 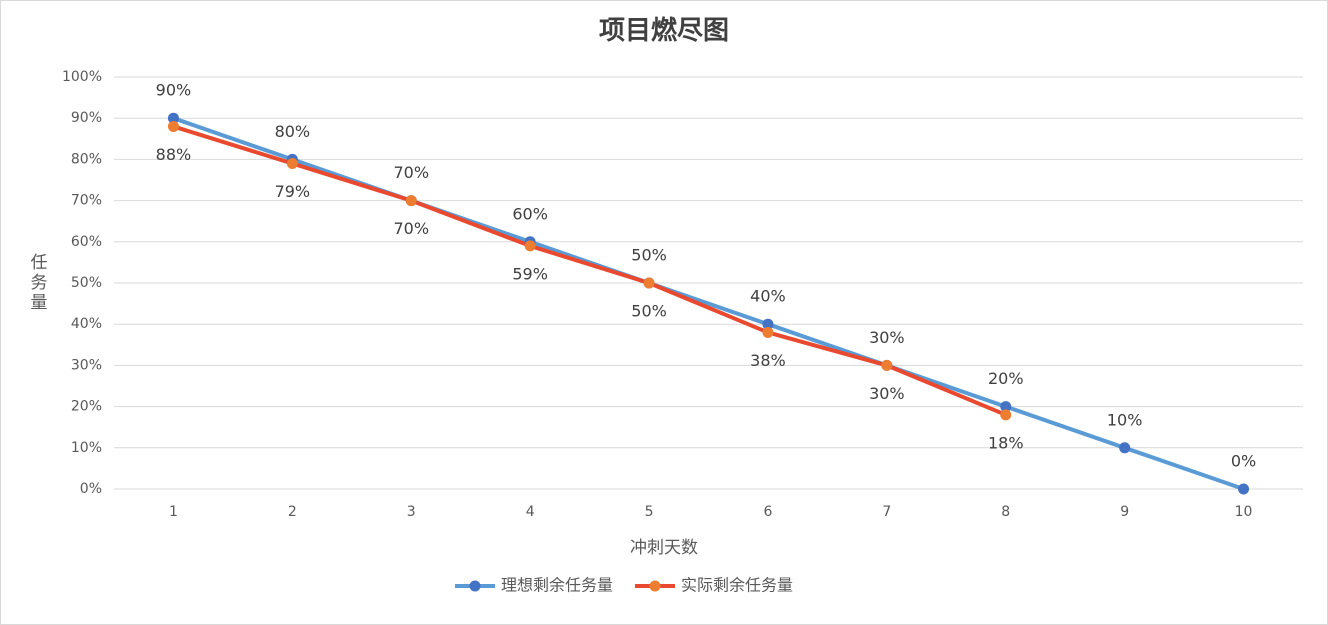 What do you see at coordinates (39, 283) in the screenshot?
I see `y-axis-label: 任务量` at bounding box center [39, 283].